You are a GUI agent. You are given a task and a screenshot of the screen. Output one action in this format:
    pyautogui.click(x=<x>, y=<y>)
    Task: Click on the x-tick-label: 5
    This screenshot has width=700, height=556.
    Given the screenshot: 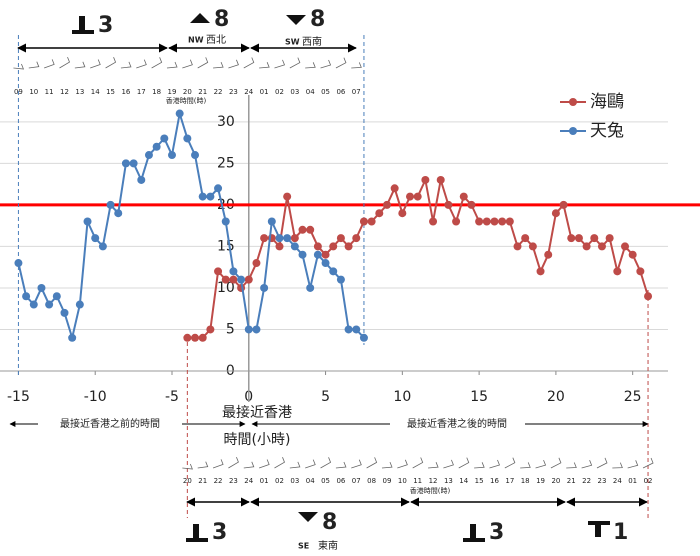 What is the action you would take?
    pyautogui.click(x=325, y=397)
    